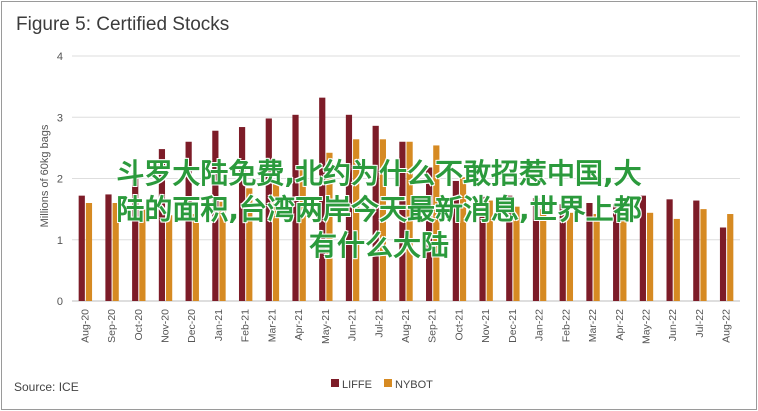 The height and width of the screenshot is (411, 758). I want to click on x-tick-label: Mar-22, so click(593, 325).